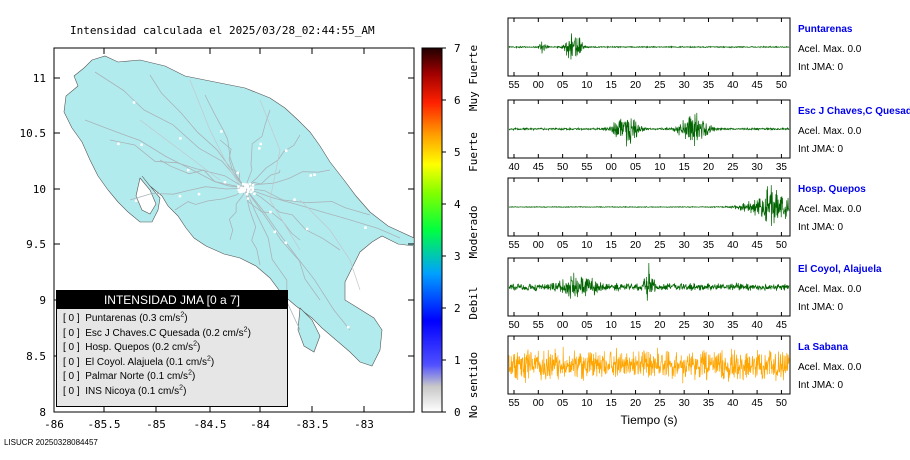 The height and width of the screenshot is (460, 910). I want to click on time-axis-label: Tiempo (s), so click(649, 420).